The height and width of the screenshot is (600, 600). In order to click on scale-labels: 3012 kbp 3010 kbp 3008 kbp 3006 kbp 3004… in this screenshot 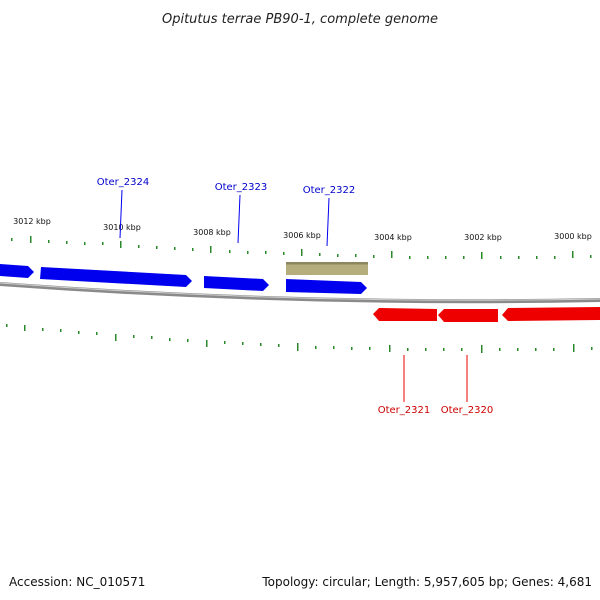, I will do `click(302, 229)`.